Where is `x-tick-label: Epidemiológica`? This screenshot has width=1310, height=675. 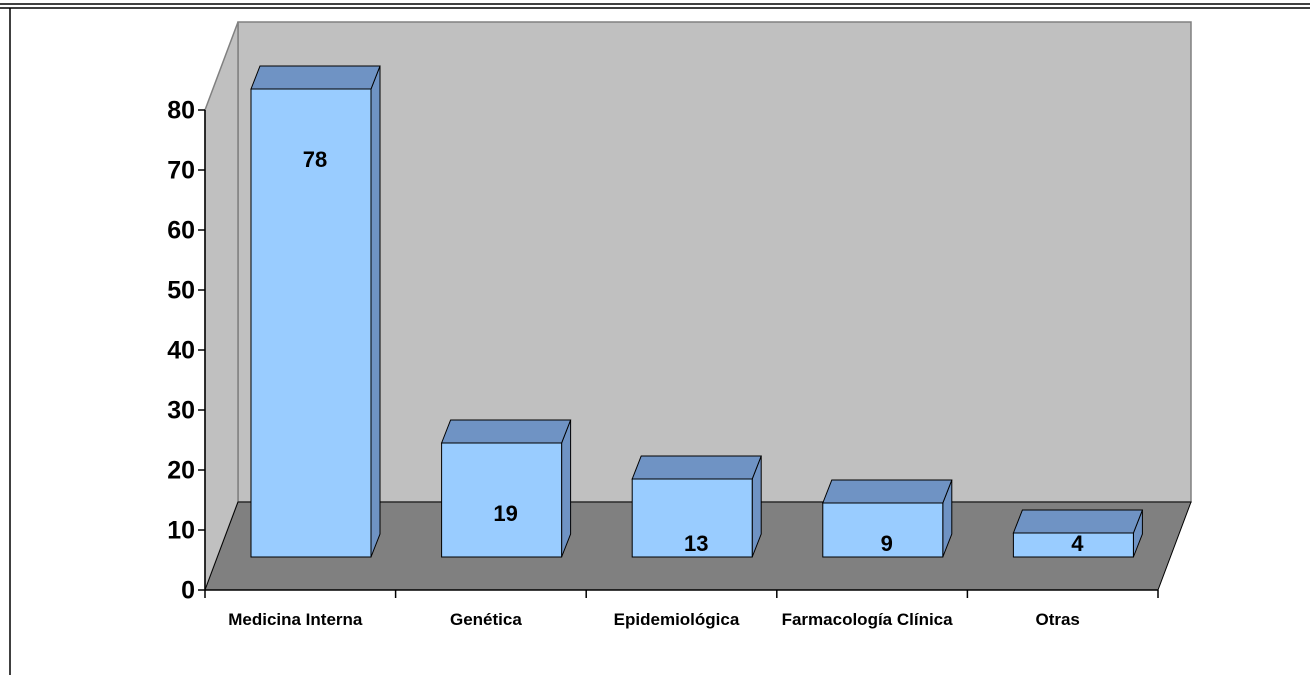 x-tick-label: Epidemiológica is located at coordinates (676, 619).